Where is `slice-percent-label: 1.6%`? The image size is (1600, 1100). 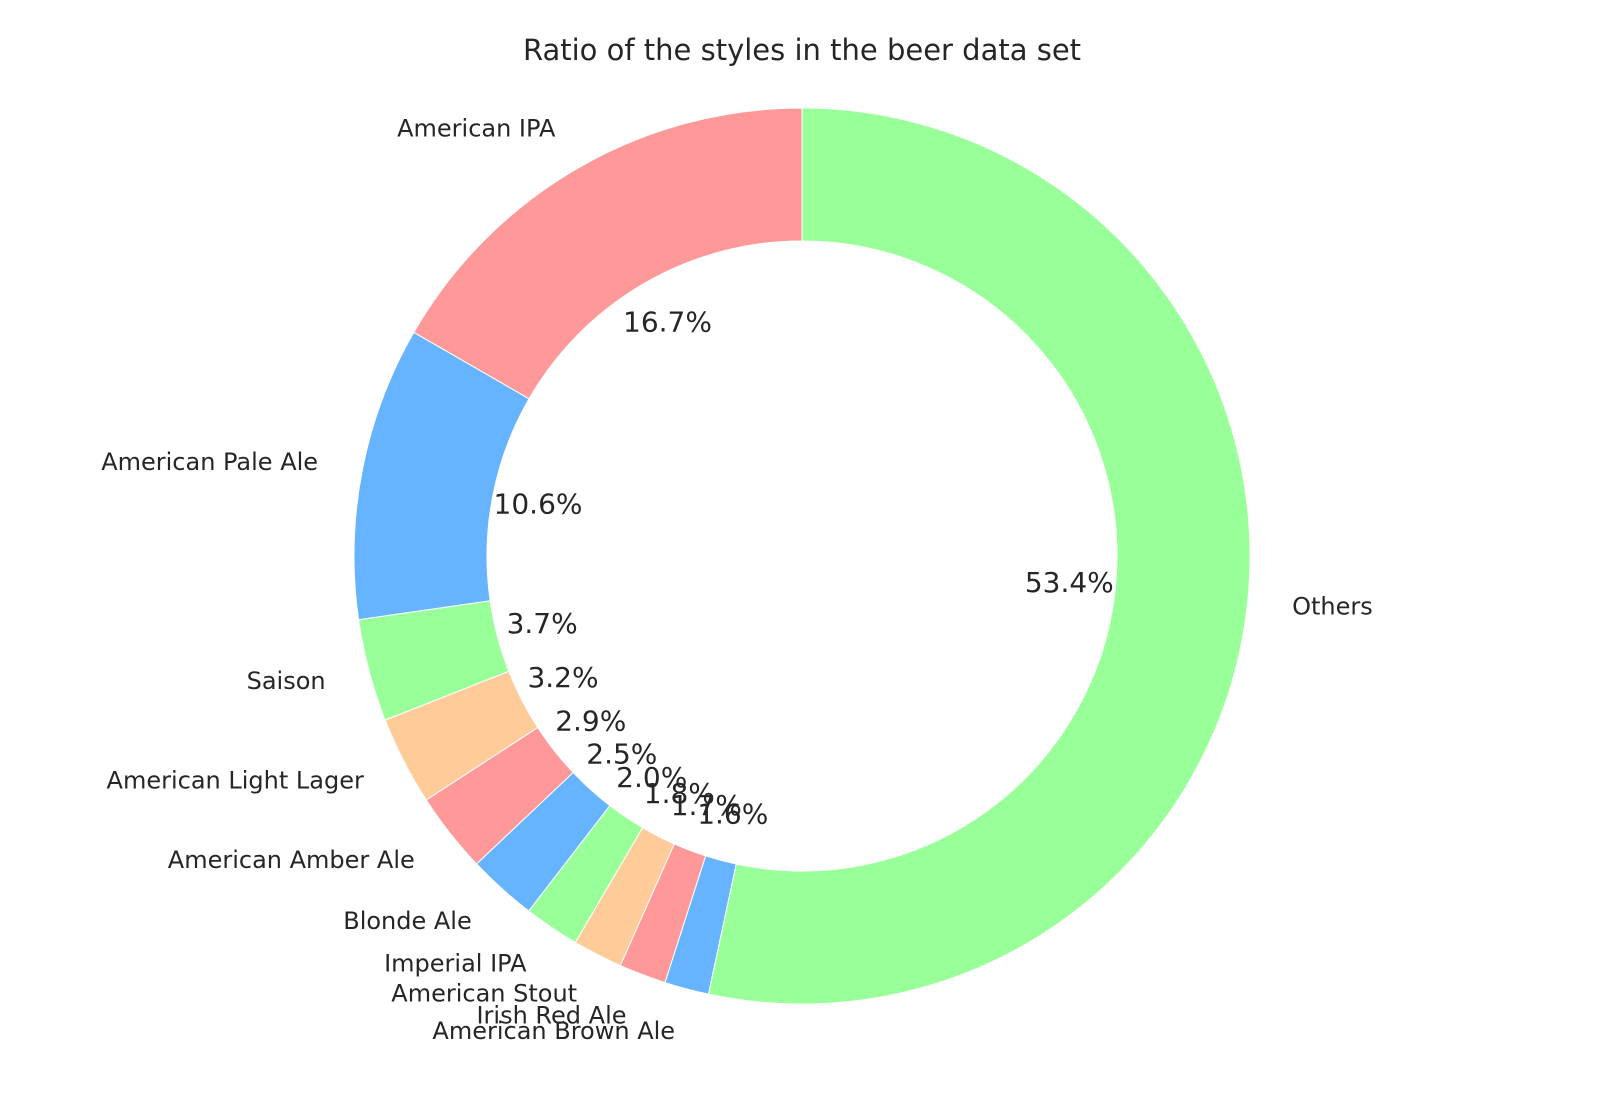
slice-percent-label: 1.6% is located at coordinates (732, 814).